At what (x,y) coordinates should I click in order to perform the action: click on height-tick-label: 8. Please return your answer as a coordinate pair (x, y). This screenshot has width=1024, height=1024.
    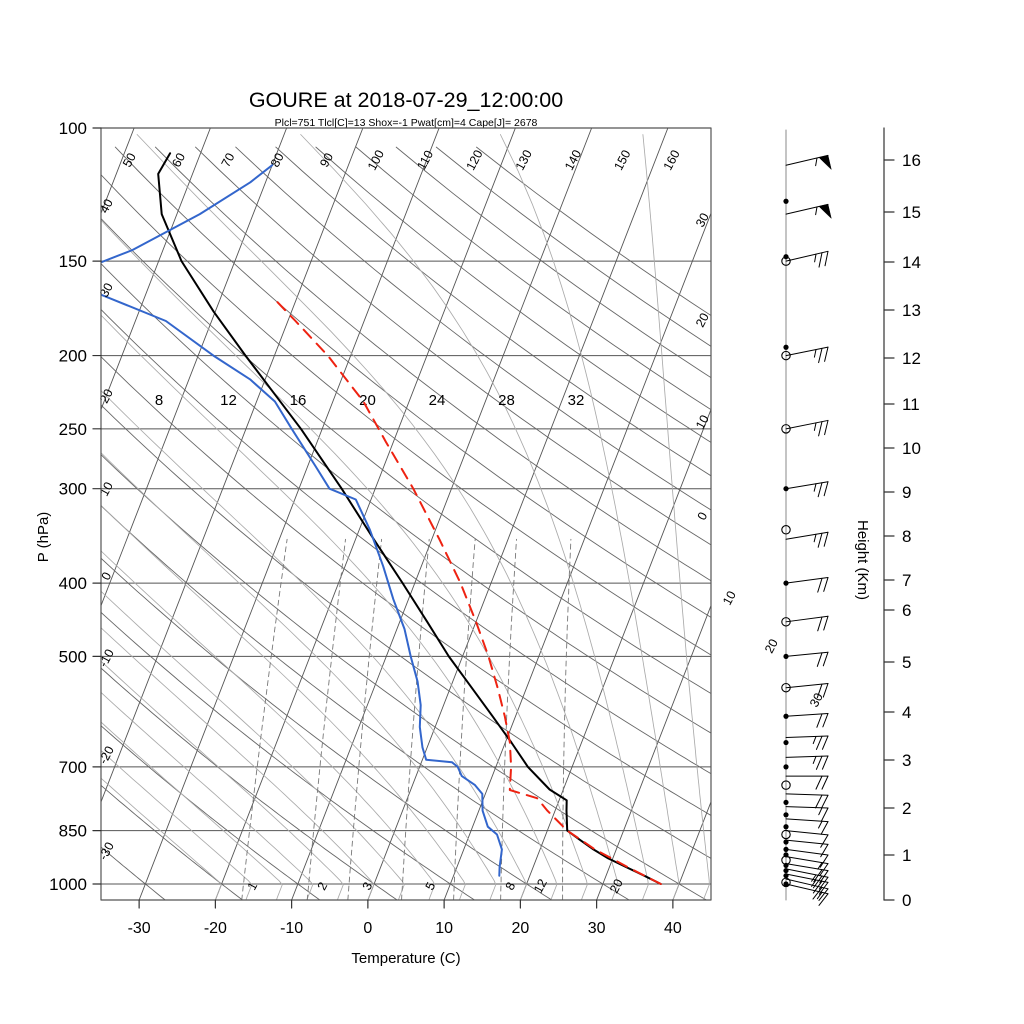
    Looking at the image, I should click on (906, 536).